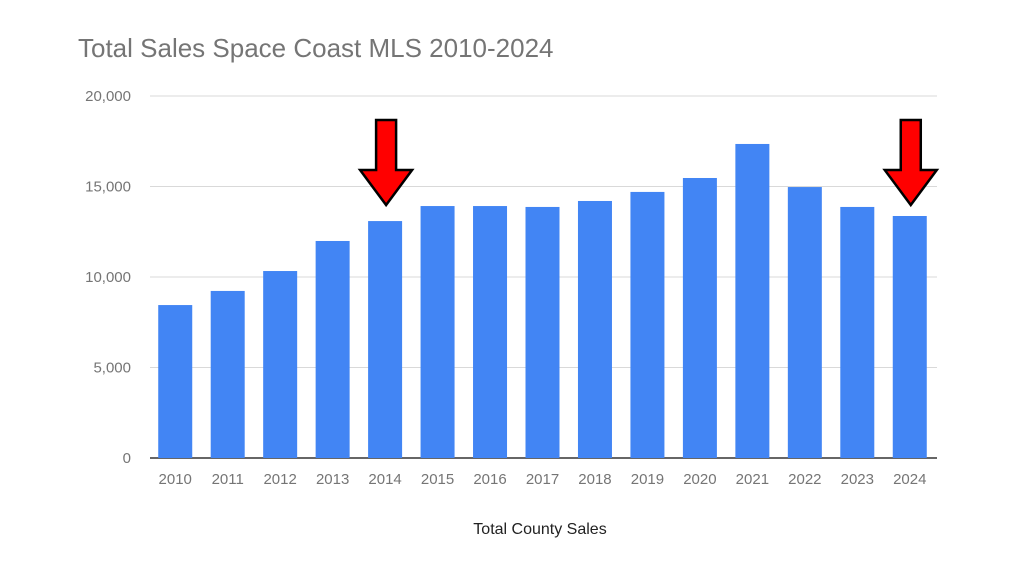  What do you see at coordinates (112, 368) in the screenshot?
I see `y-tick-label: 5,000` at bounding box center [112, 368].